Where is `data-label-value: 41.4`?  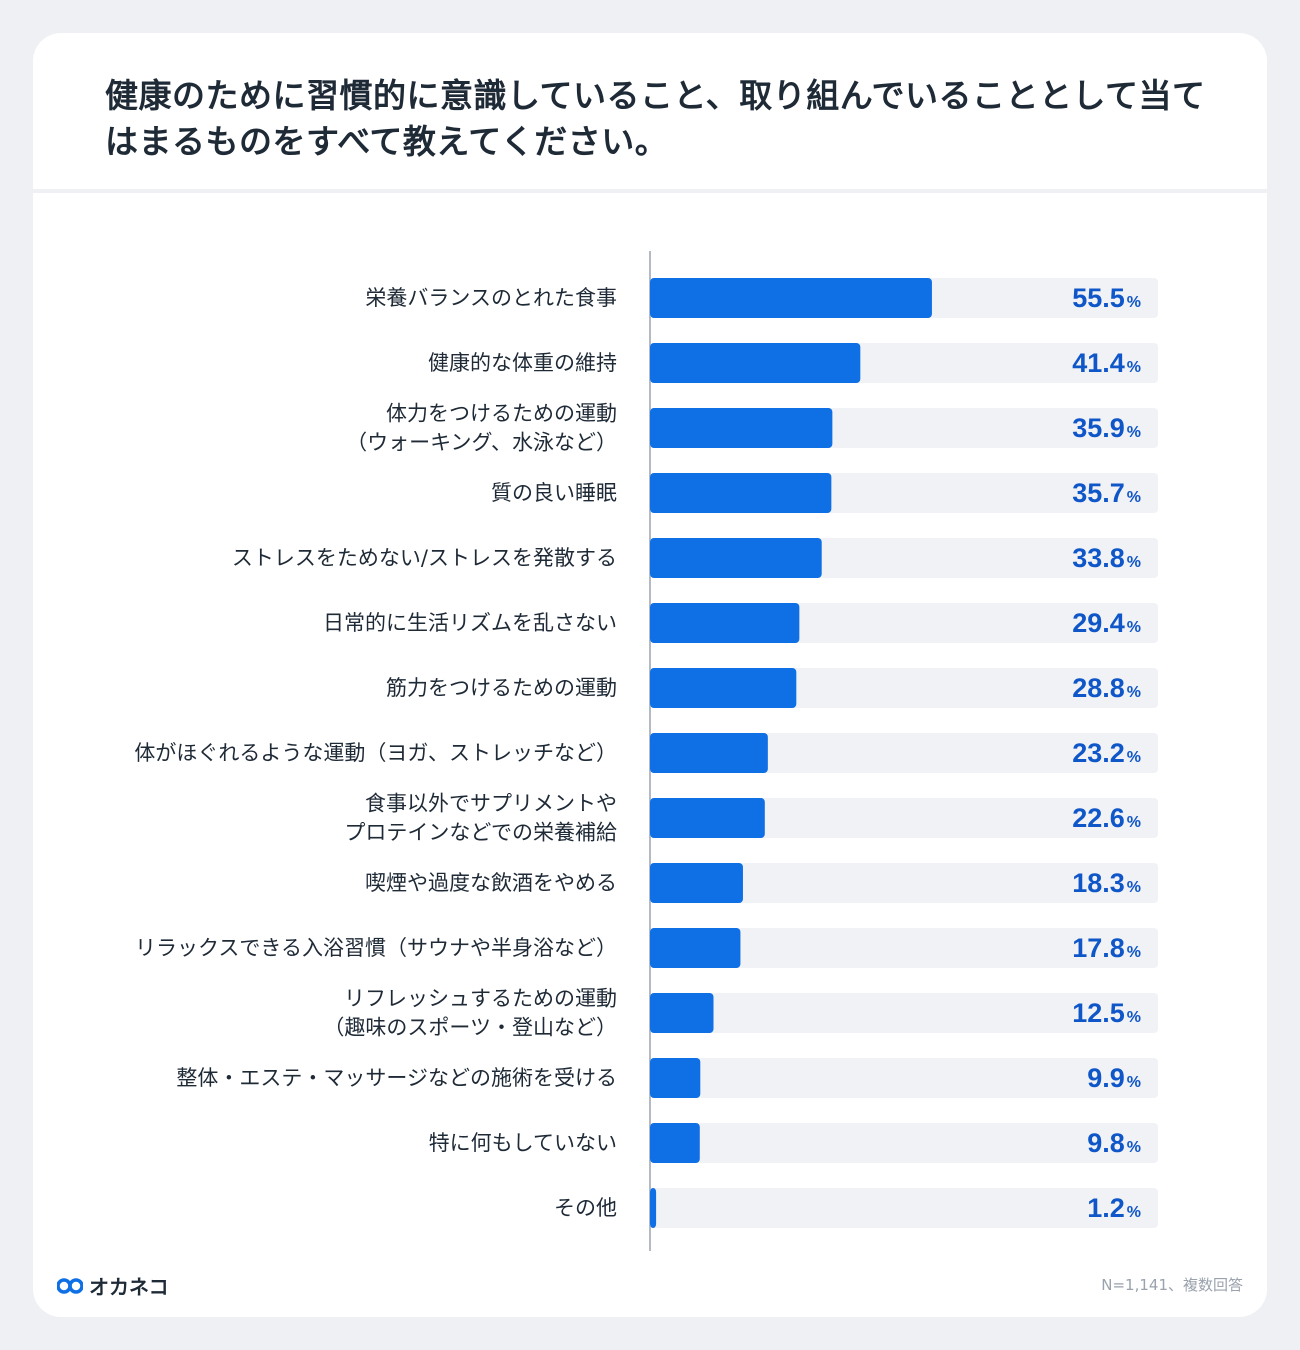 data-label-value: 41.4 is located at coordinates (1098, 363).